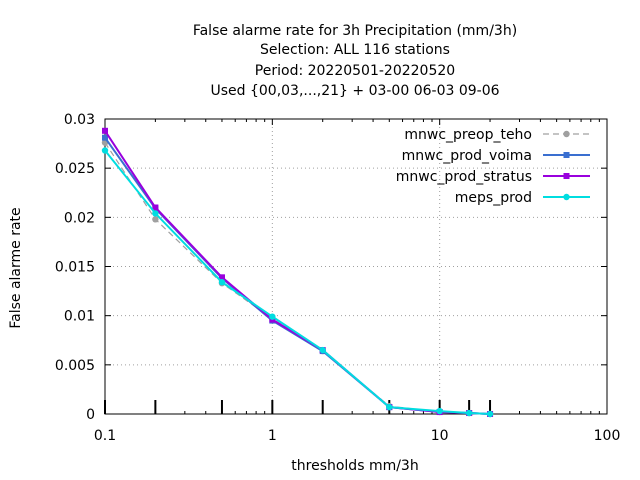  What do you see at coordinates (75, 268) in the screenshot?
I see `y-tick-label: 0.015` at bounding box center [75, 268].